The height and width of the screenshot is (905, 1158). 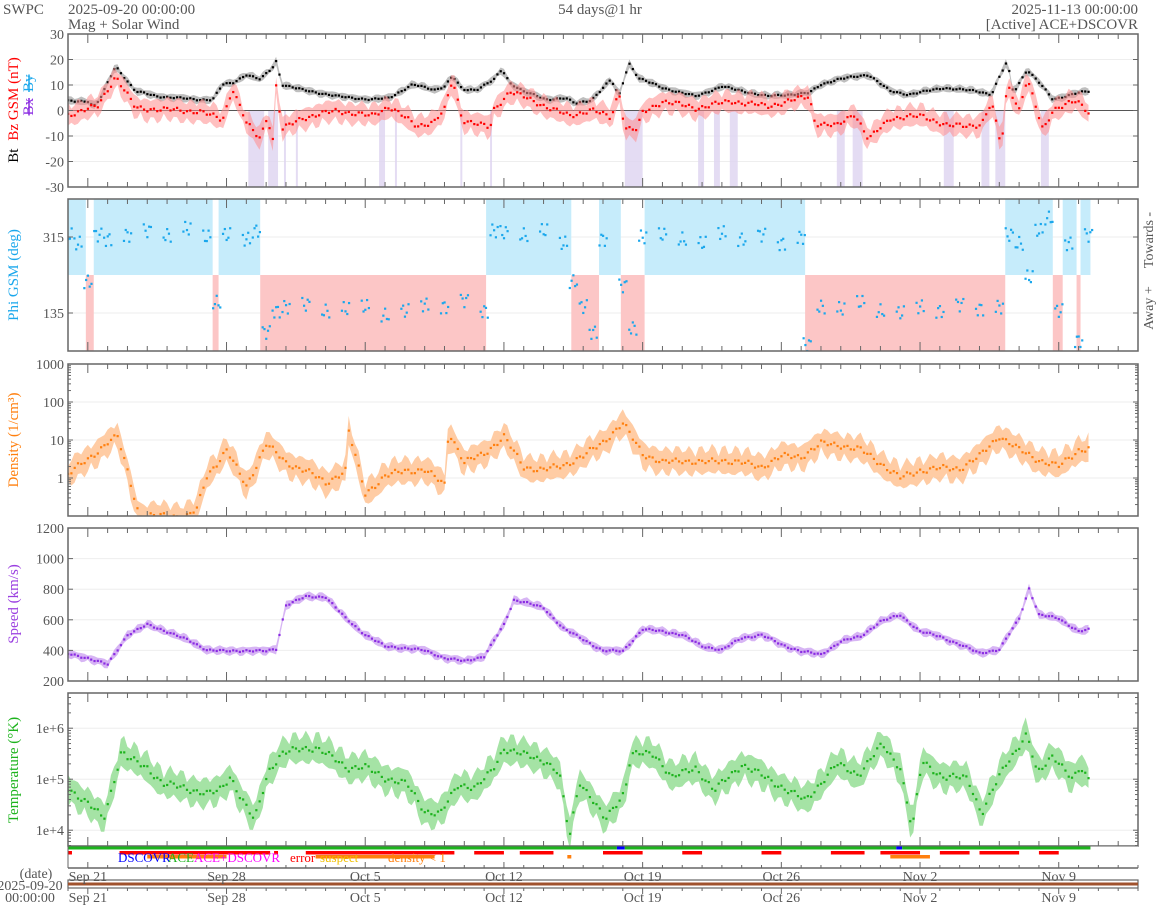 What do you see at coordinates (31, 886) in the screenshot?
I see `date-bar-date: 2025-09-20` at bounding box center [31, 886].